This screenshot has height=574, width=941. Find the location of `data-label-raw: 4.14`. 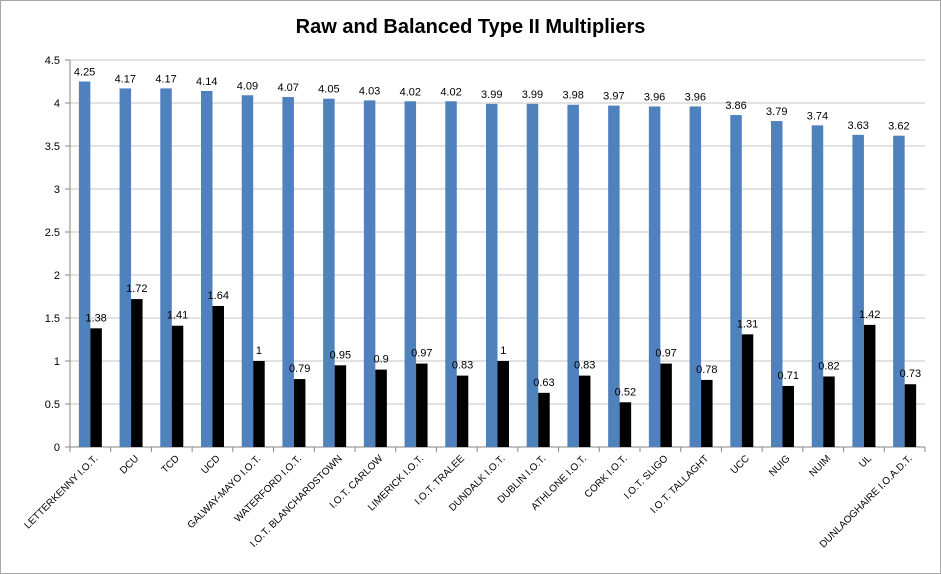

data-label-raw: 4.14 is located at coordinates (206, 82).